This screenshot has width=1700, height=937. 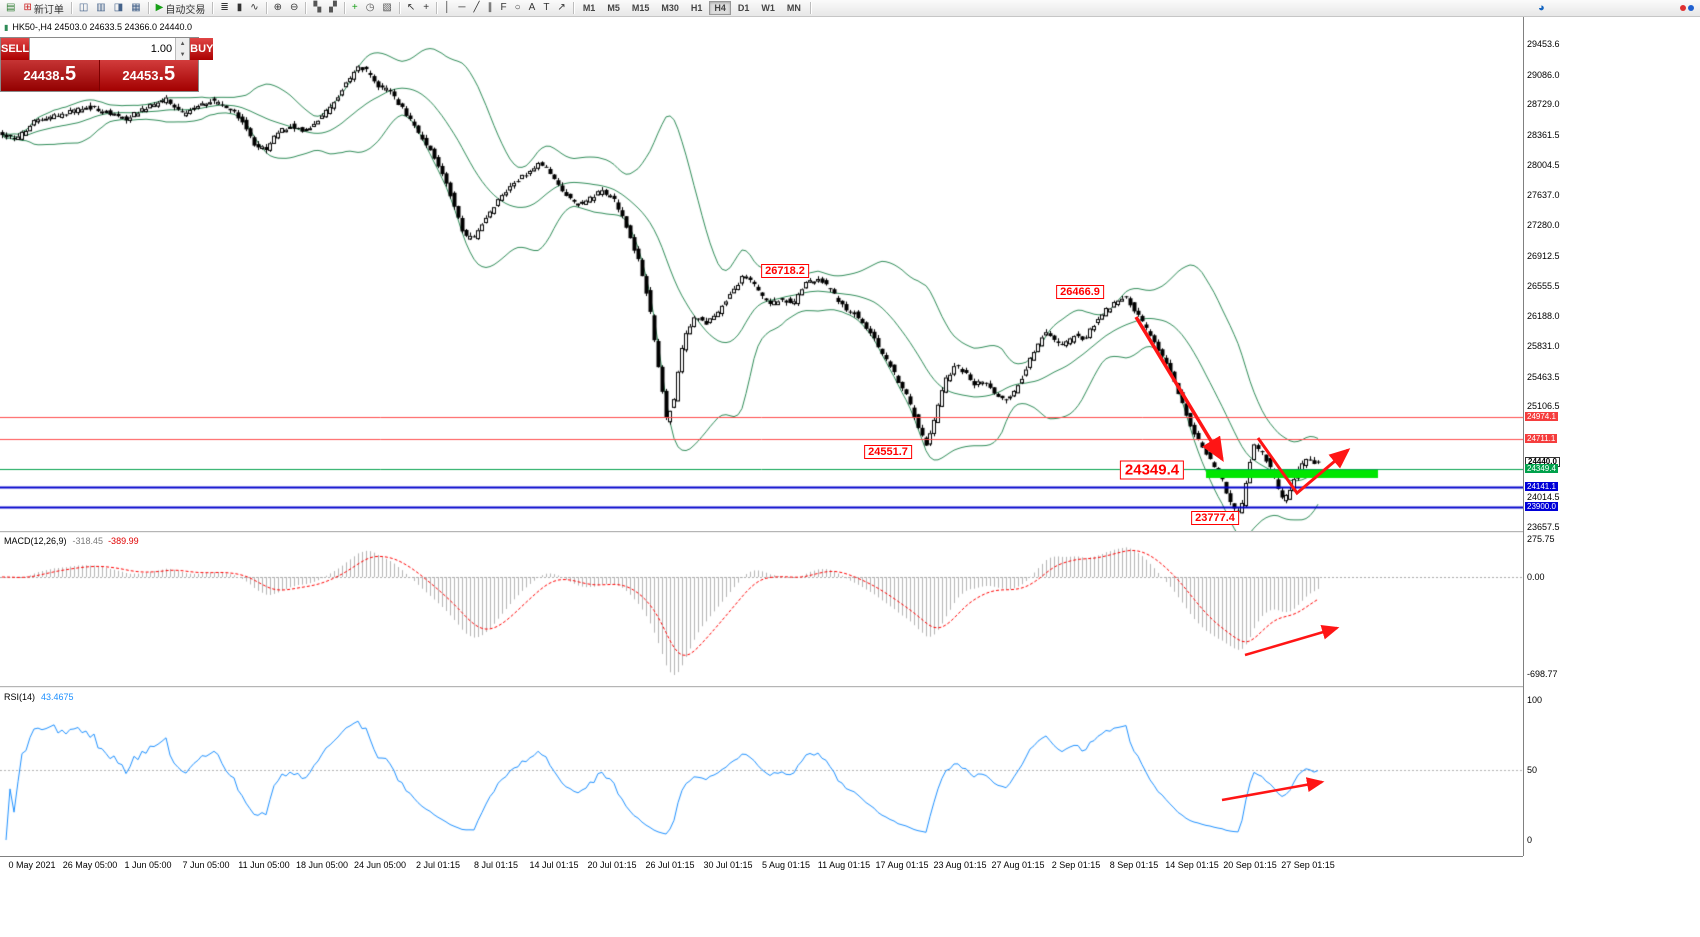 I want to click on tile-windows-button: ▚, so click(x=317, y=8).